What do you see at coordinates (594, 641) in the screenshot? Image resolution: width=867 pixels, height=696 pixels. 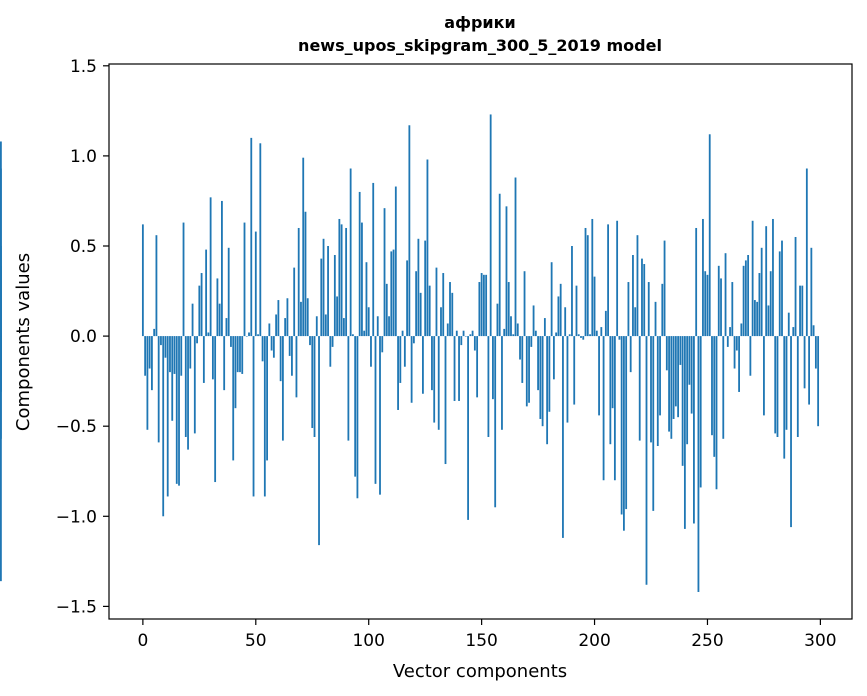 I see `x-tick-label: 200` at bounding box center [594, 641].